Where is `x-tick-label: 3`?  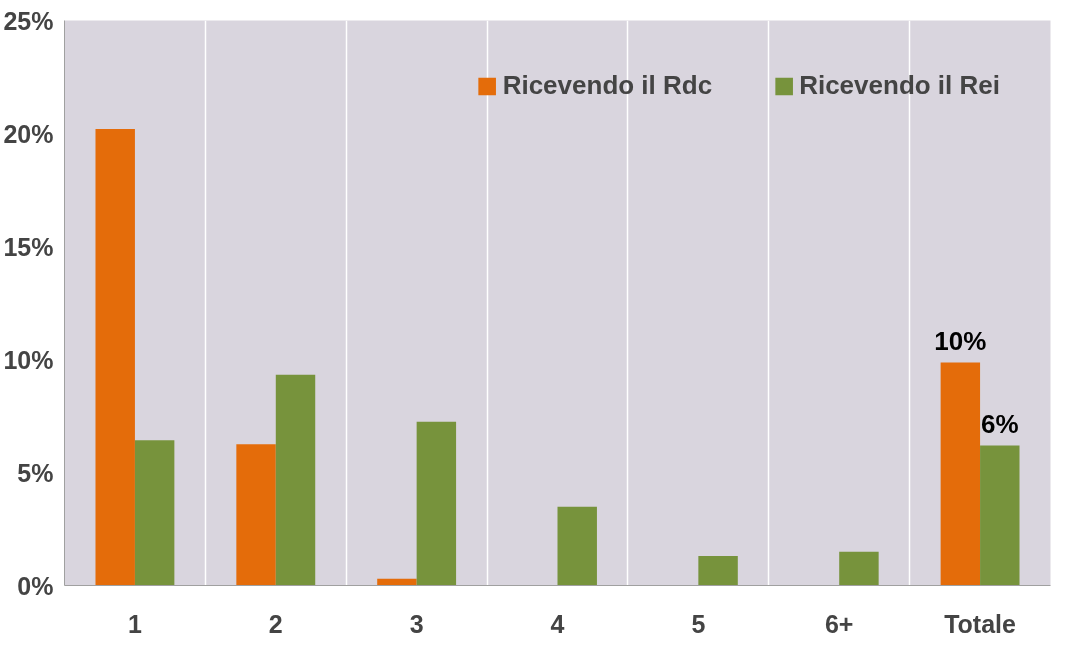
x-tick-label: 3 is located at coordinates (416, 623).